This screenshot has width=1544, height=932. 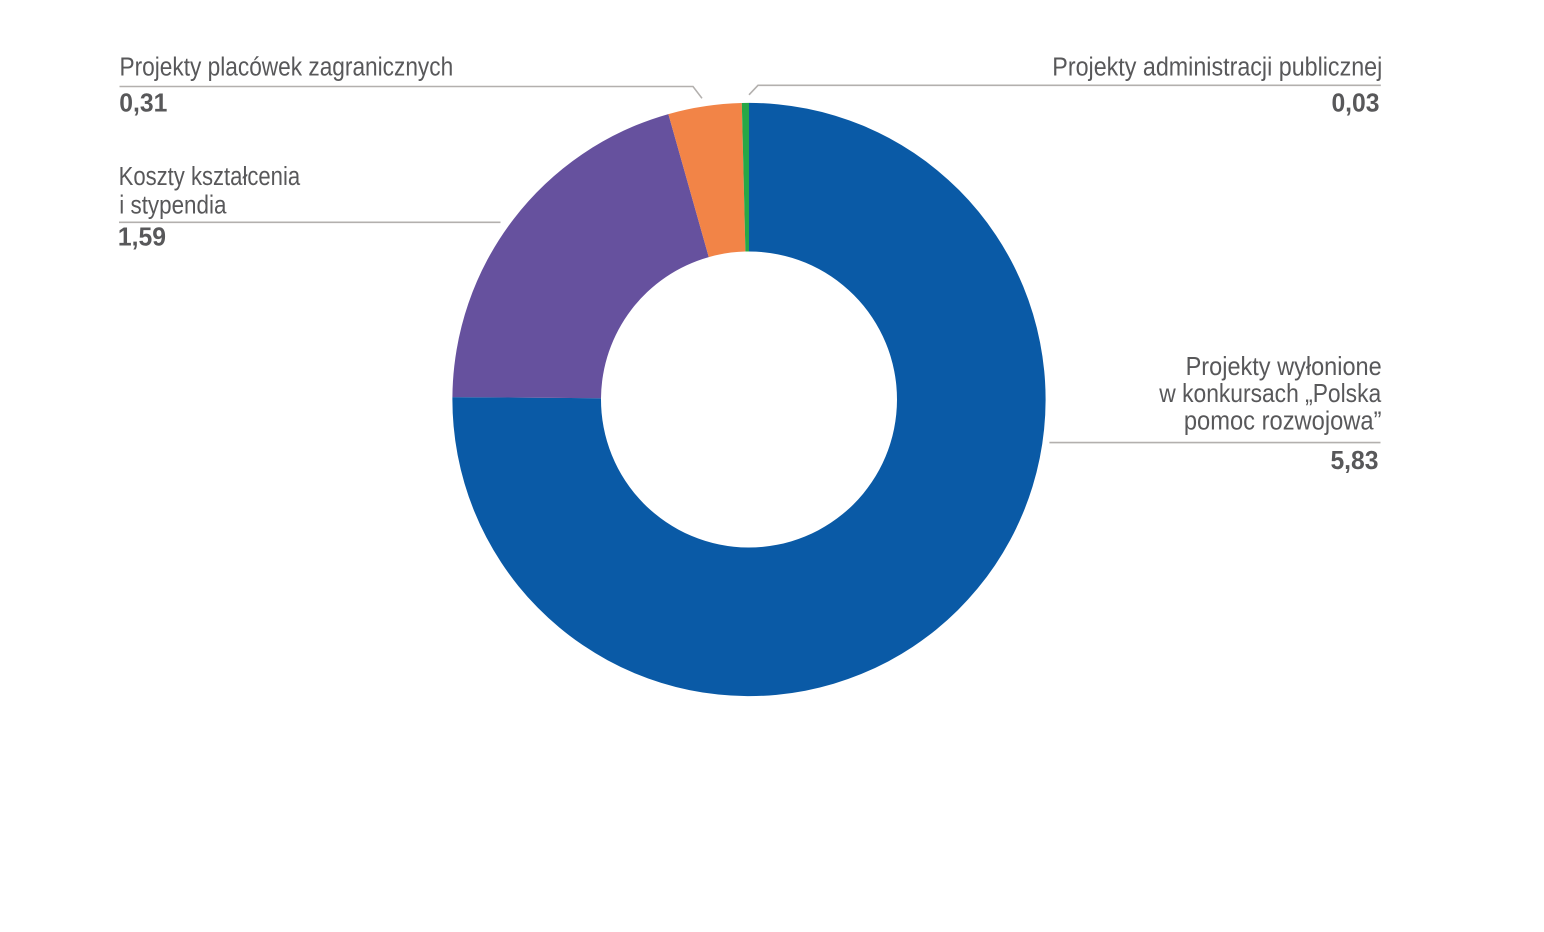 What do you see at coordinates (1283, 420) in the screenshot?
I see `svg-text: pomoc rozwojowa”` at bounding box center [1283, 420].